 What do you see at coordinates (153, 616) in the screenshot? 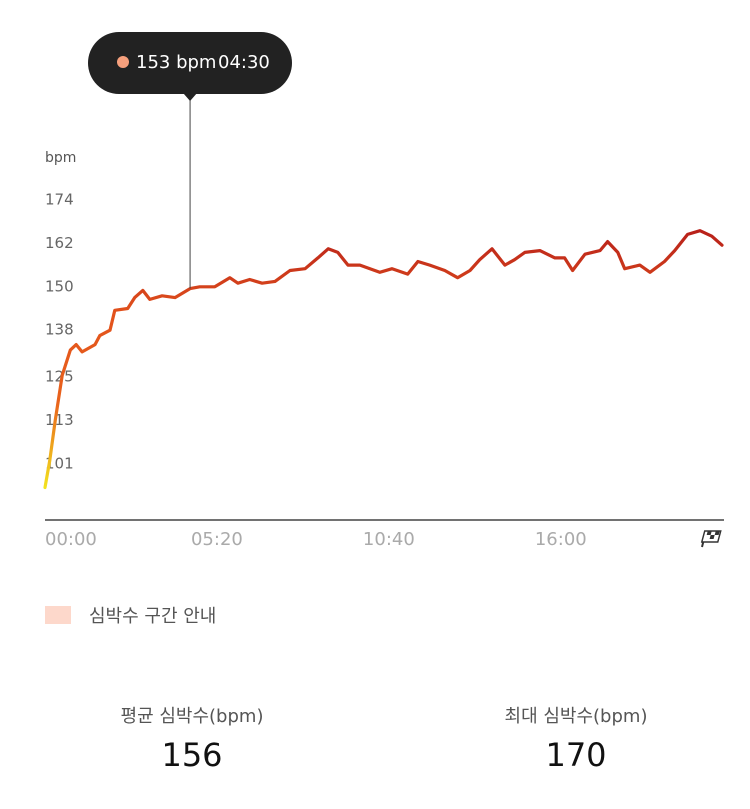
I see `legend-label: 심박수 구간 안내` at bounding box center [153, 616].